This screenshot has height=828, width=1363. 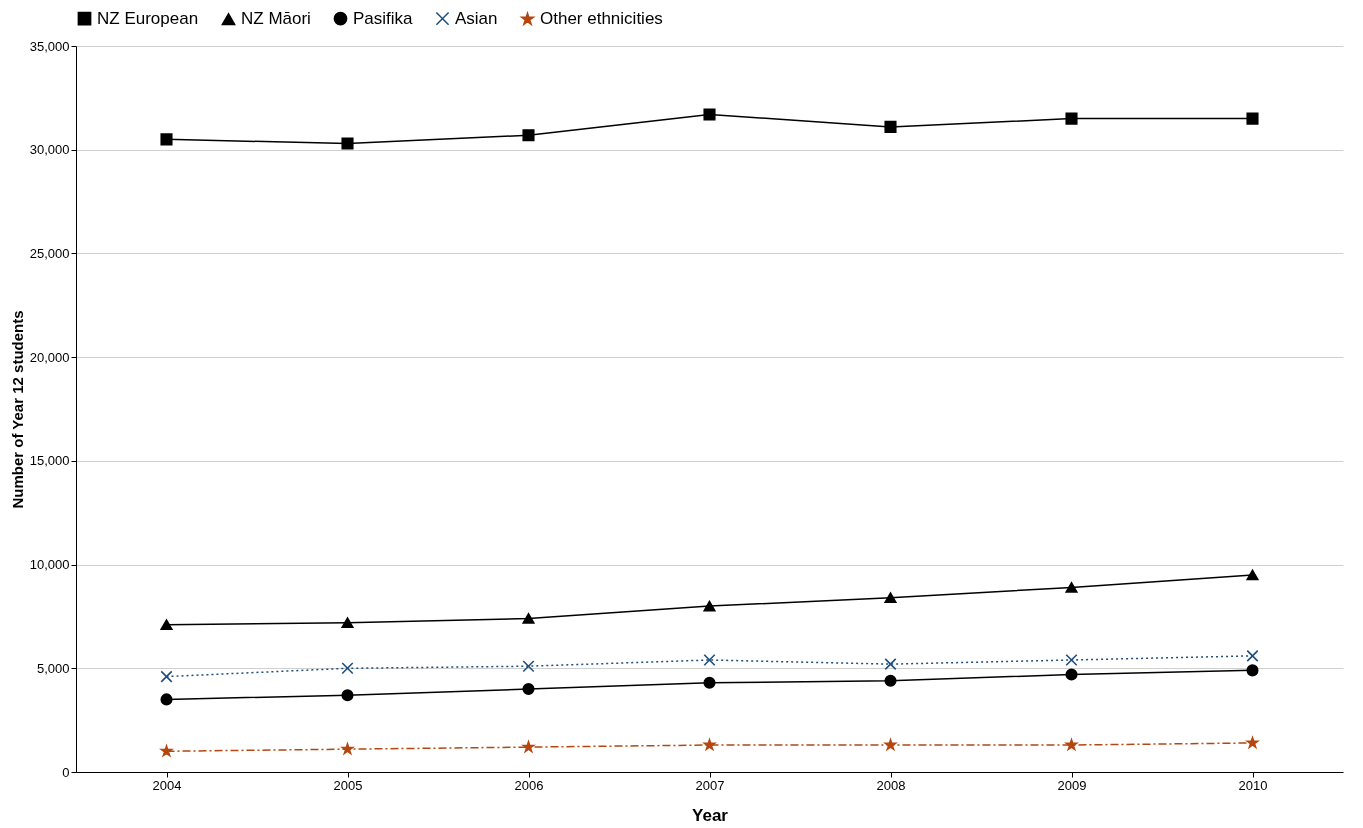 What do you see at coordinates (17, 409) in the screenshot?
I see `y-axis-title: Number of Year 12 students` at bounding box center [17, 409].